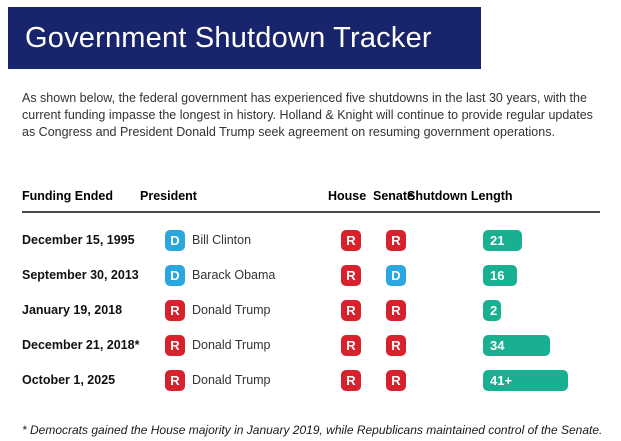 This screenshot has height=441, width=621. I want to click on title-banner: Government Shutdown Tracker, so click(244, 38).